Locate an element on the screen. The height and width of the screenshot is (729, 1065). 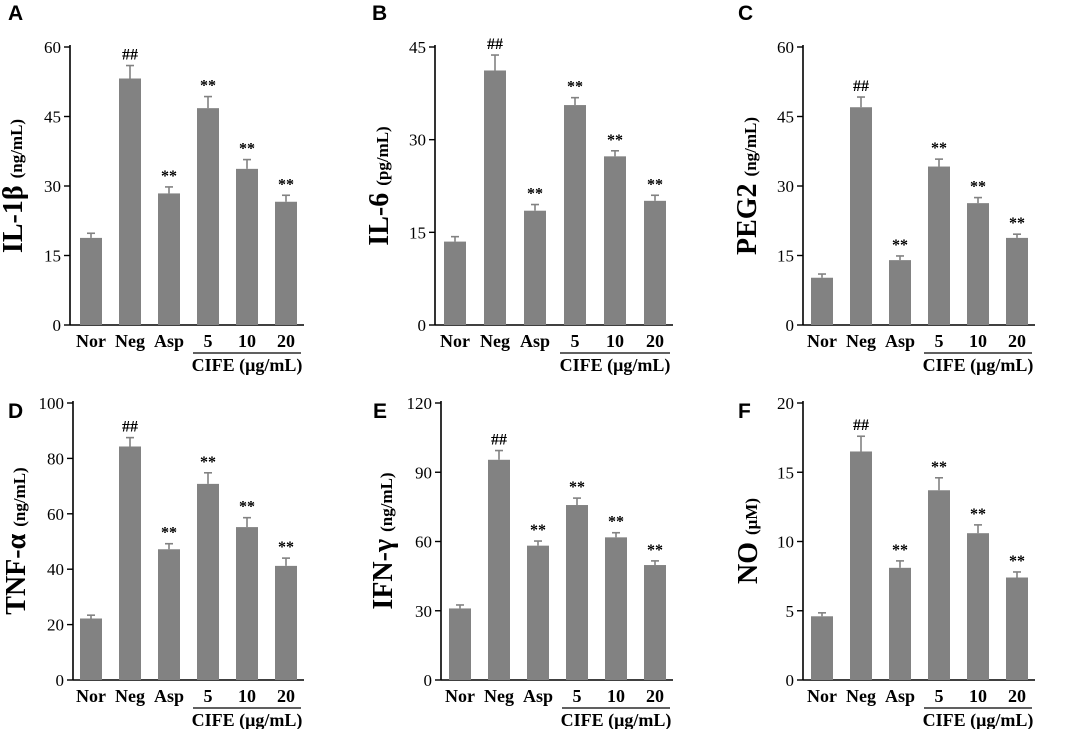
y-tick-label: 90 is located at coordinates (423, 472).